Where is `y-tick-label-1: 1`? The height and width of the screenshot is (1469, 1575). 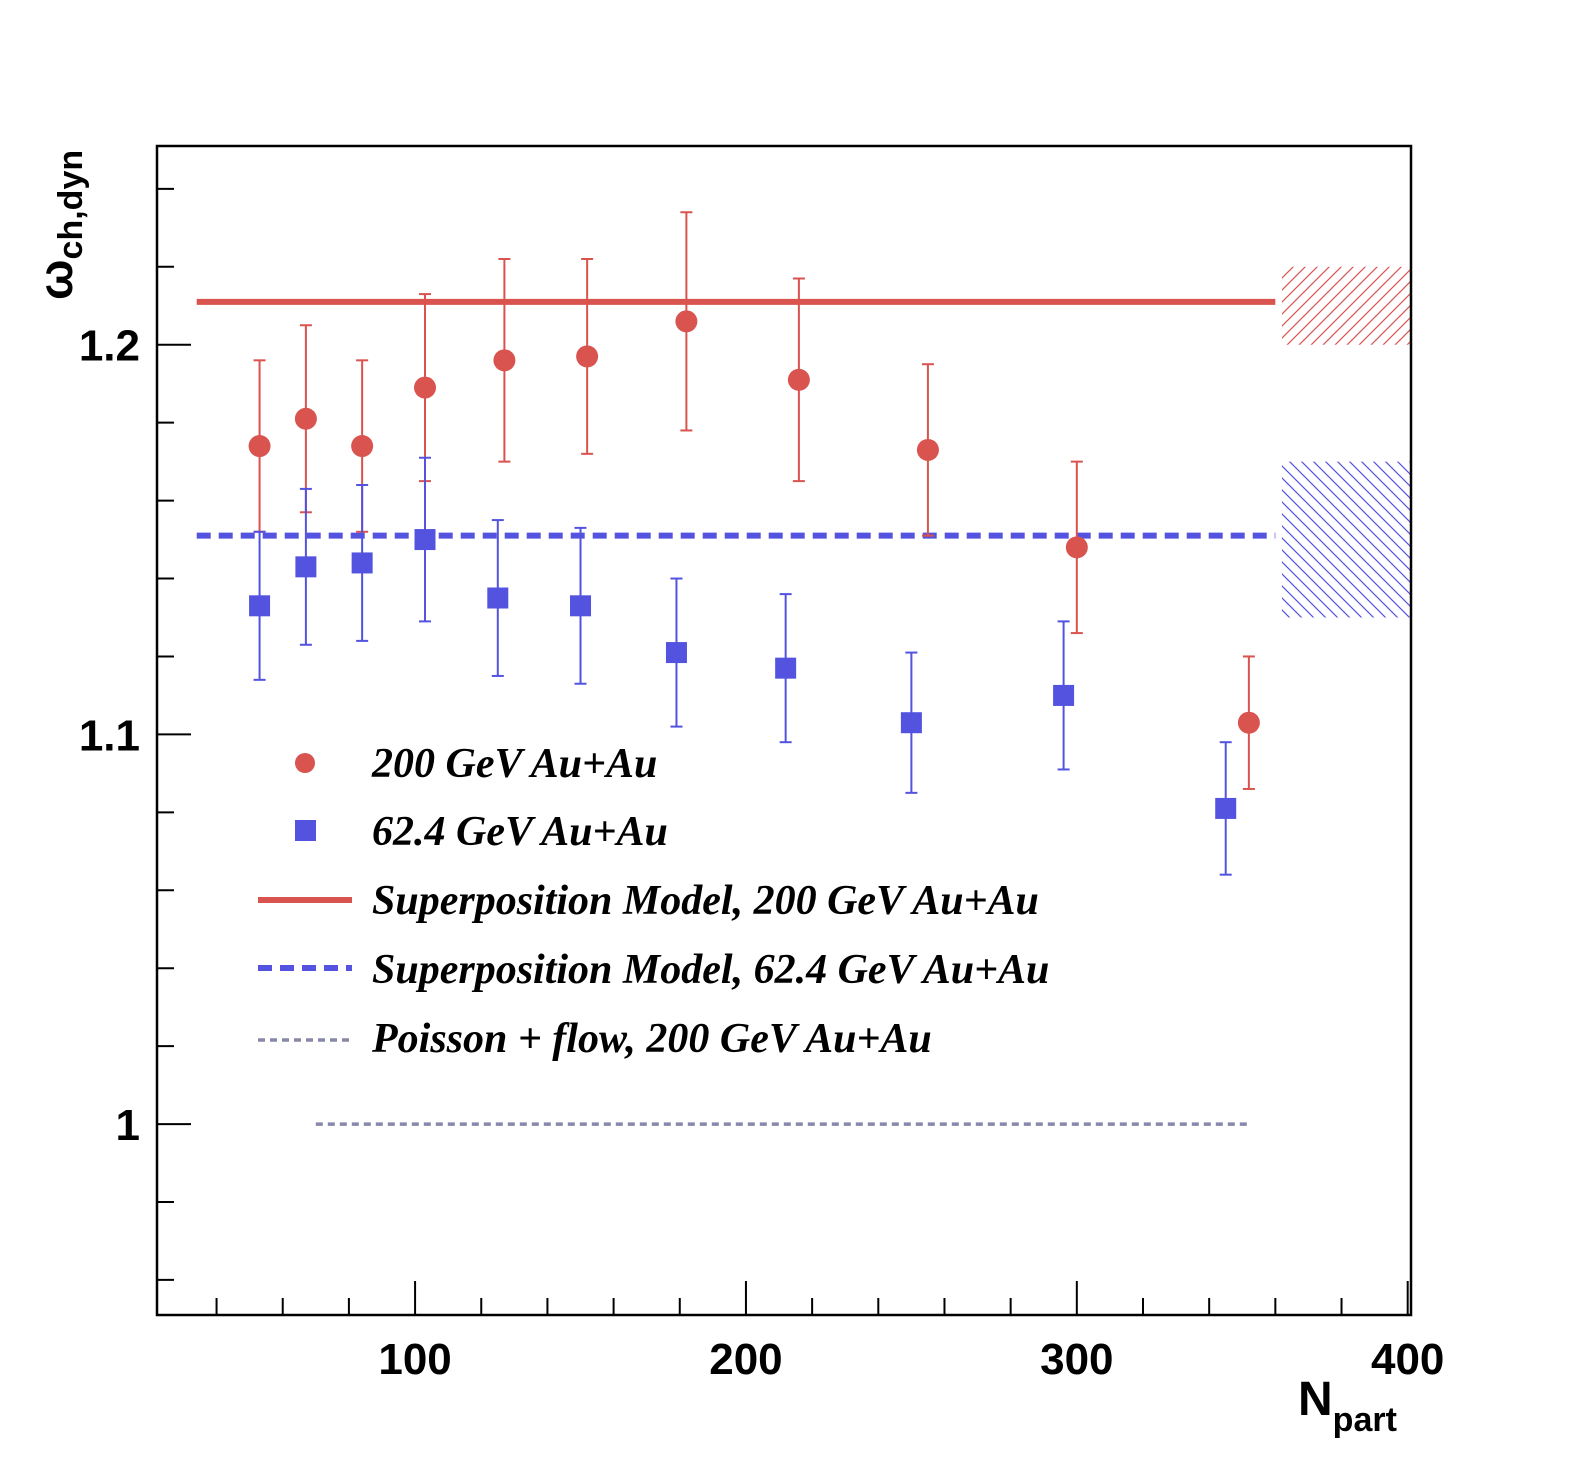 y-tick-label-1: 1 is located at coordinates (128, 1125).